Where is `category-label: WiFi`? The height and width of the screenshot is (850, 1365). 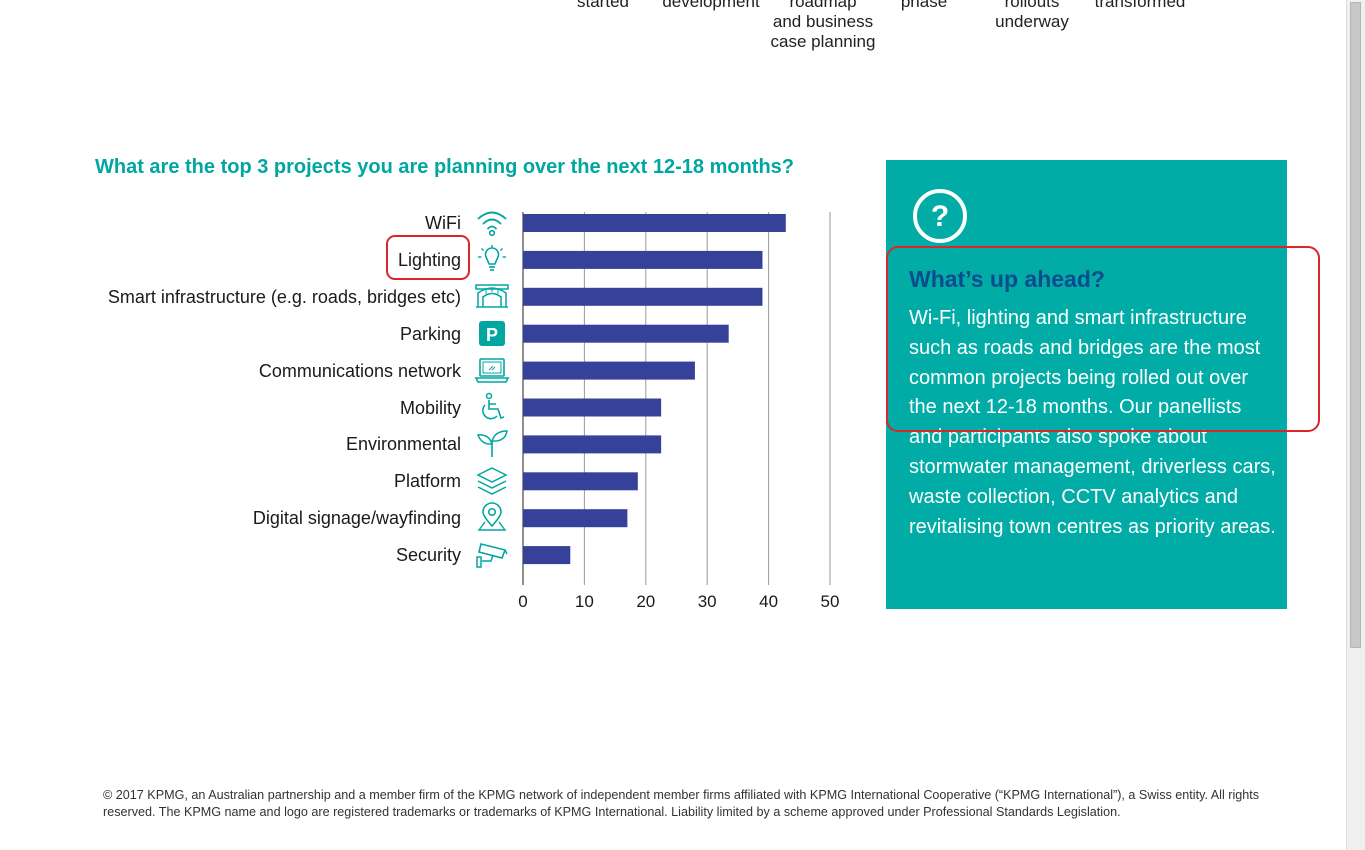
category-label: WiFi is located at coordinates (443, 223).